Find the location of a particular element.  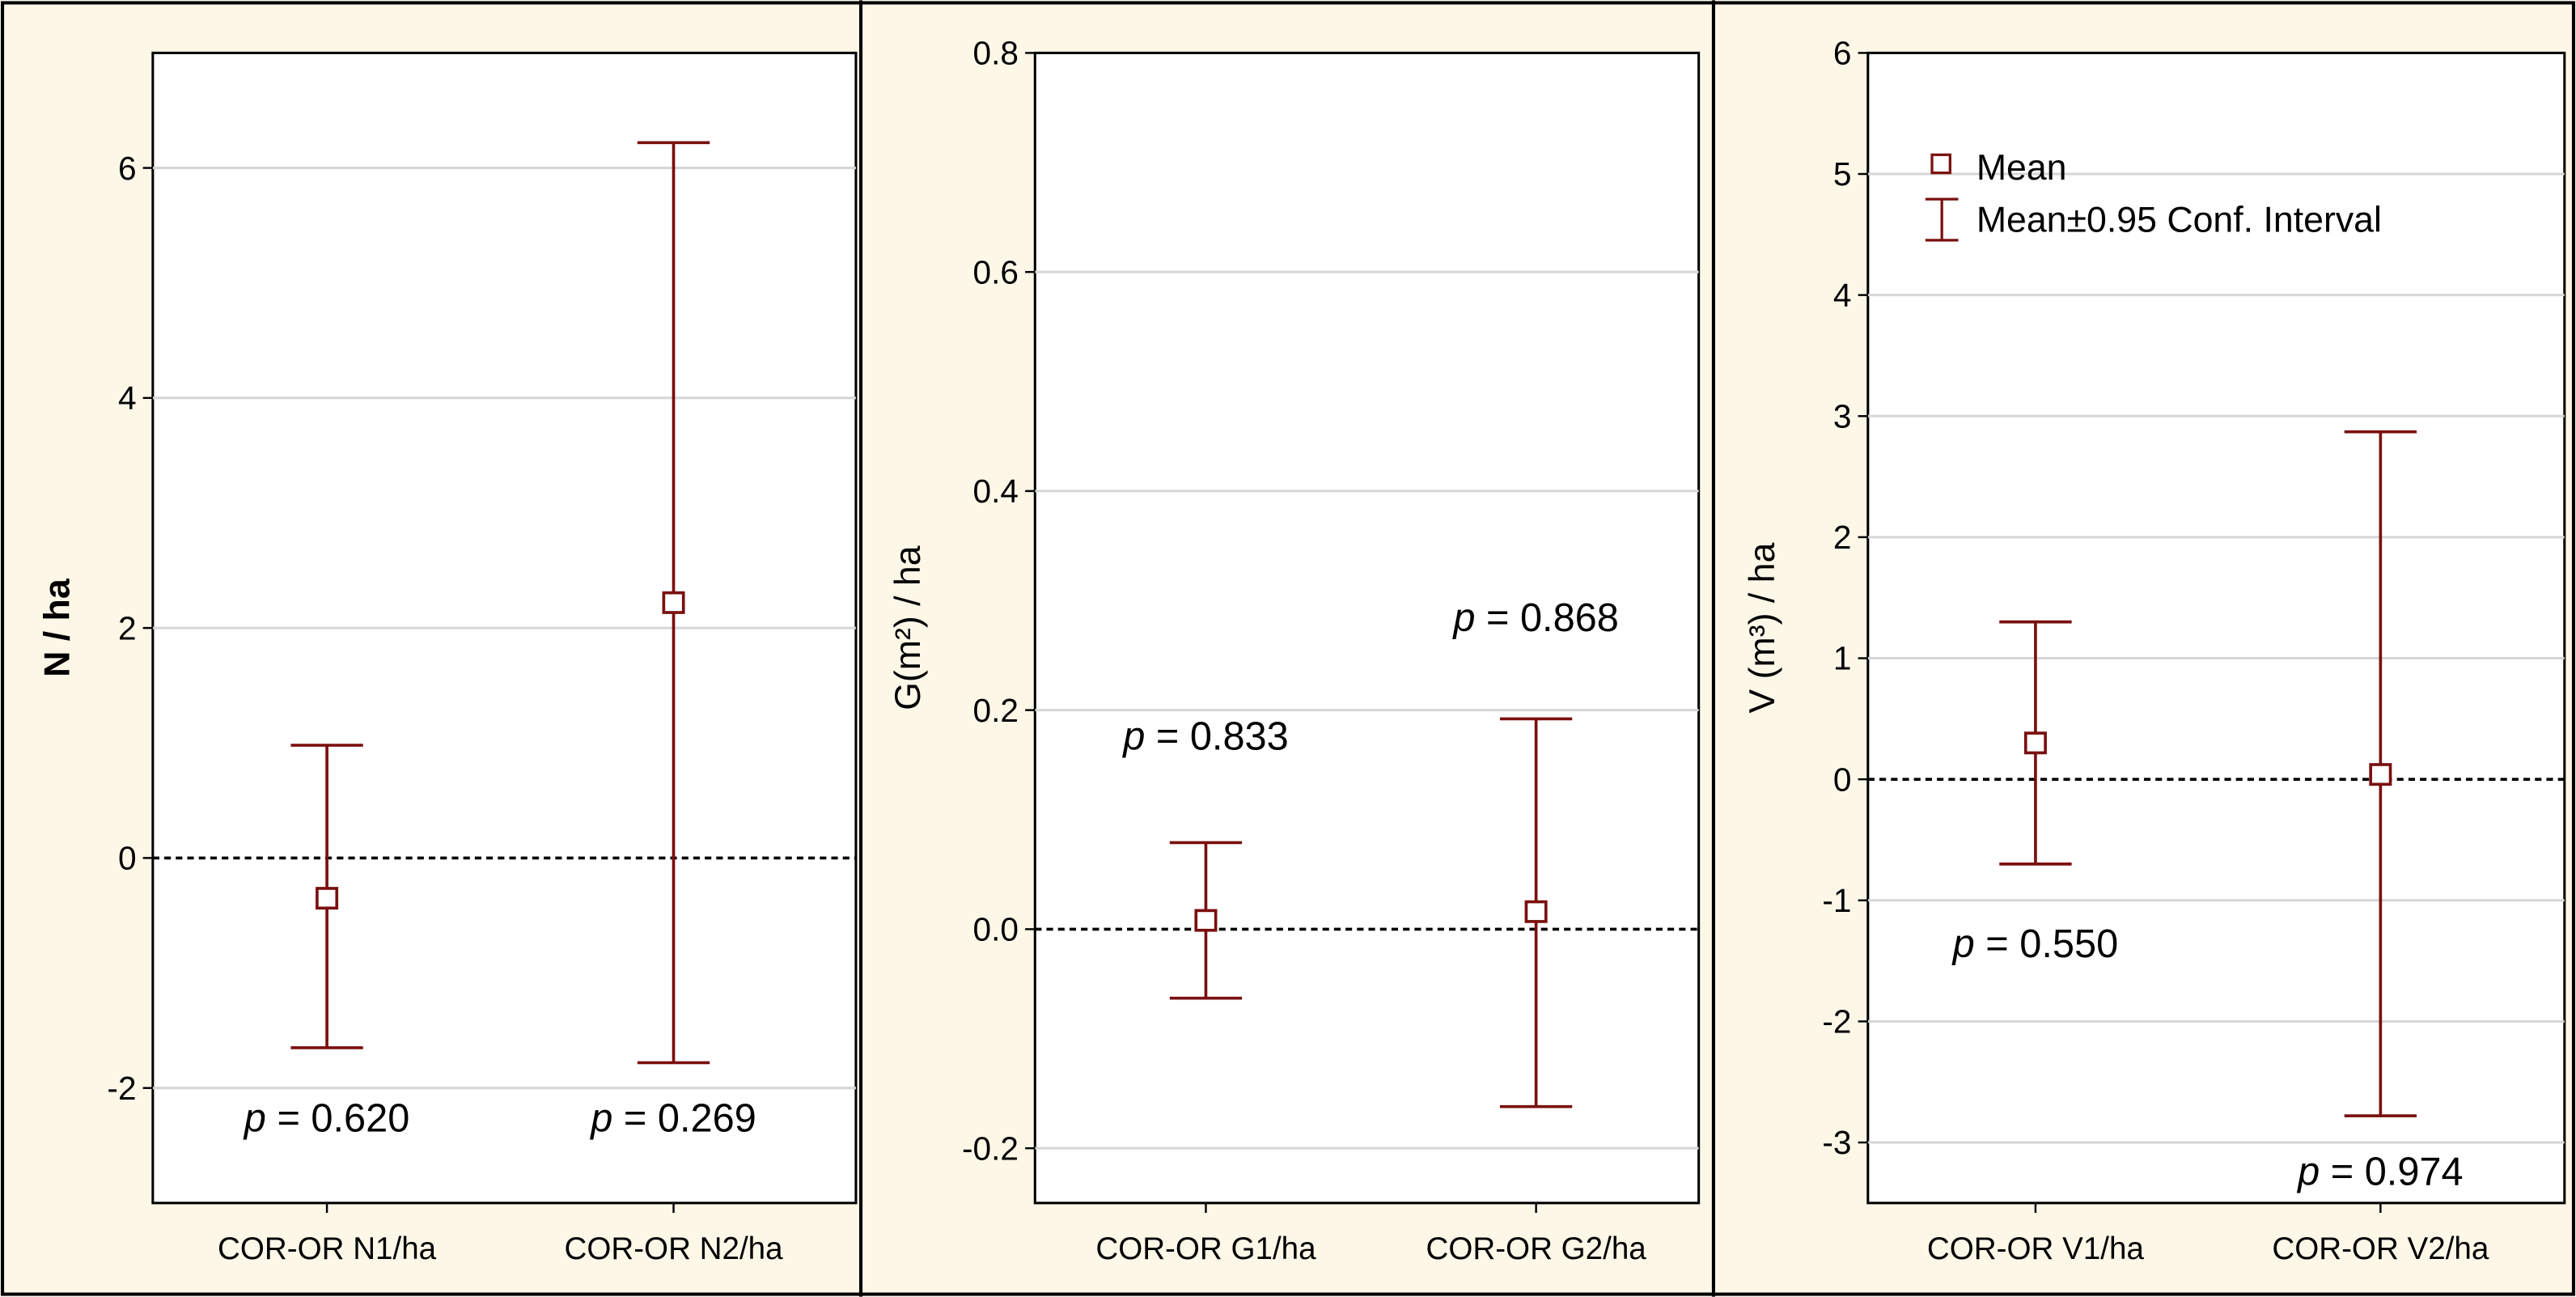

p-value-annotation: p = 0.269 is located at coordinates (672, 1119).